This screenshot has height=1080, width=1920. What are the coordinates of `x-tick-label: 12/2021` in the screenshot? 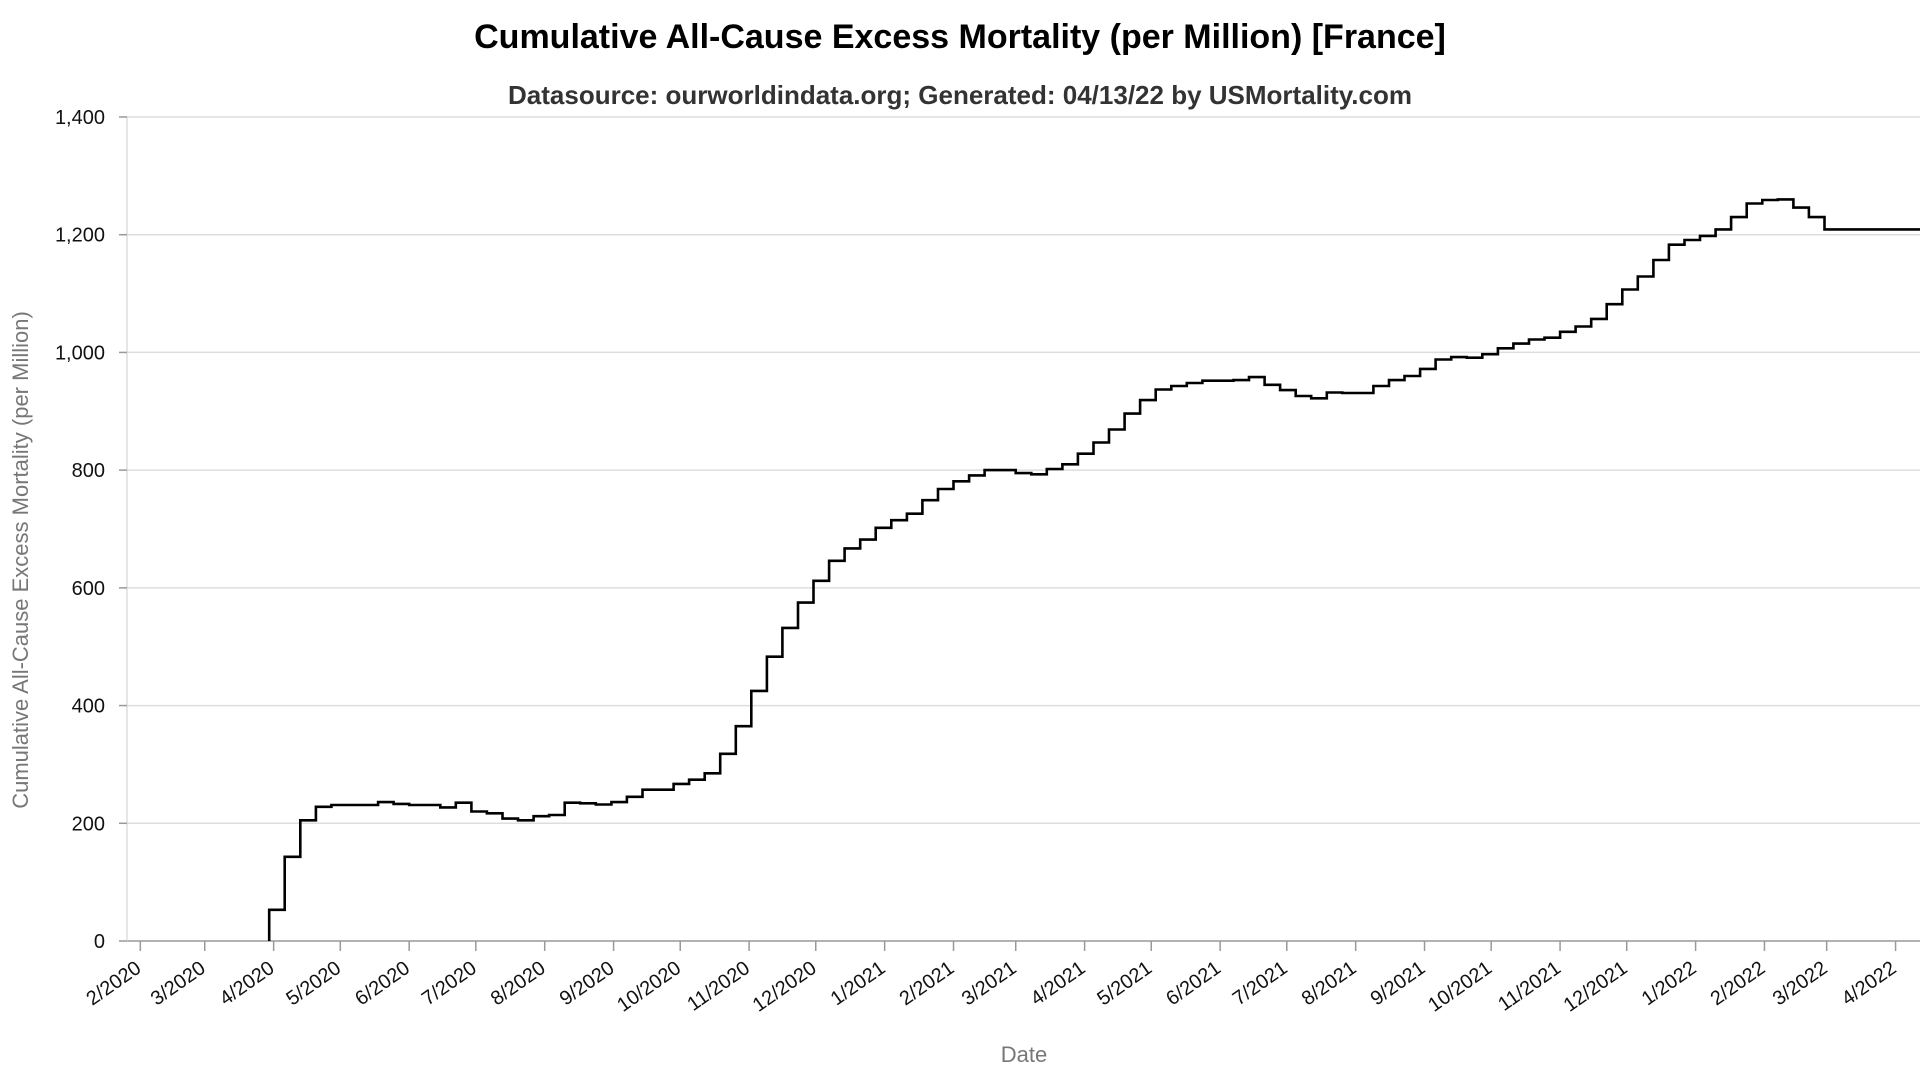 It's located at (1596, 986).